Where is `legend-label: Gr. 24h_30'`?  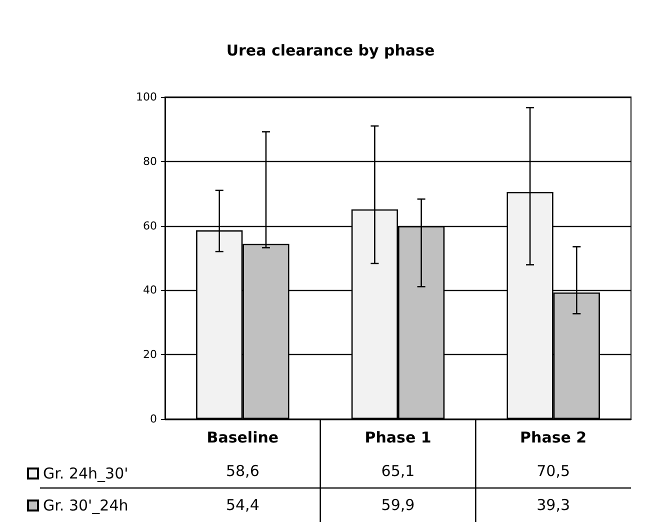 legend-label: Gr. 24h_30' is located at coordinates (85, 473).